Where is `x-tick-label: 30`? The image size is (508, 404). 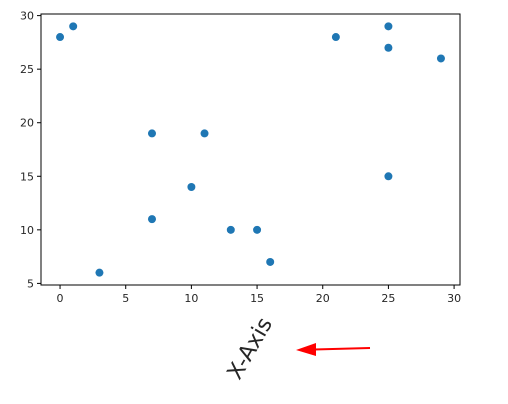
x-tick-label: 30 is located at coordinates (454, 298).